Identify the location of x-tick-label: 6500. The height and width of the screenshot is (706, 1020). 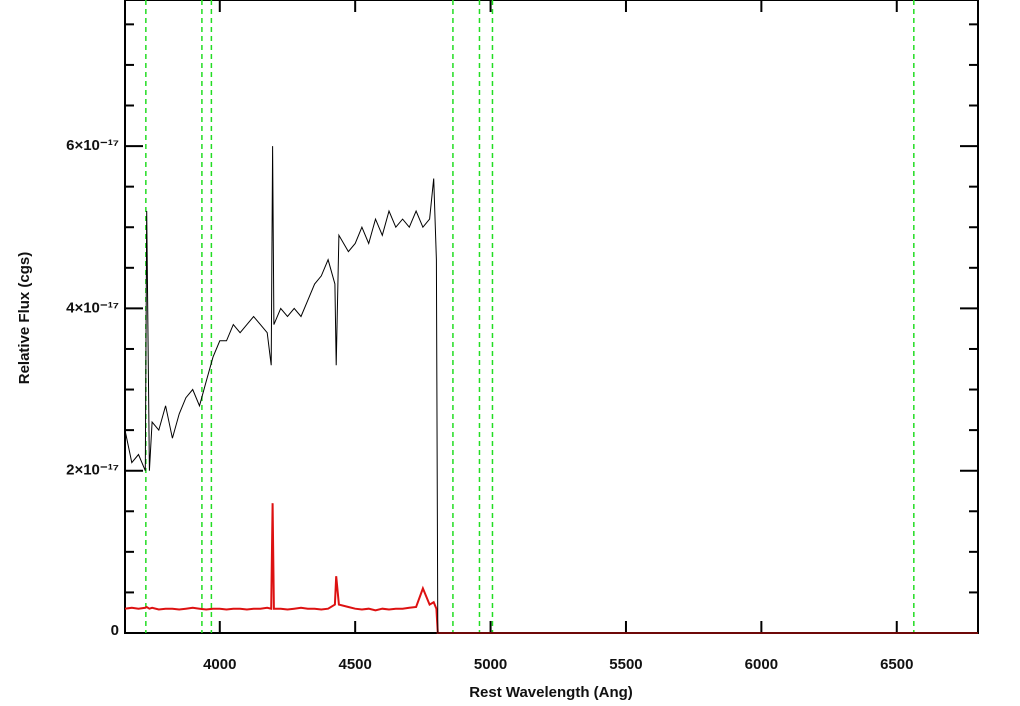
(896, 664).